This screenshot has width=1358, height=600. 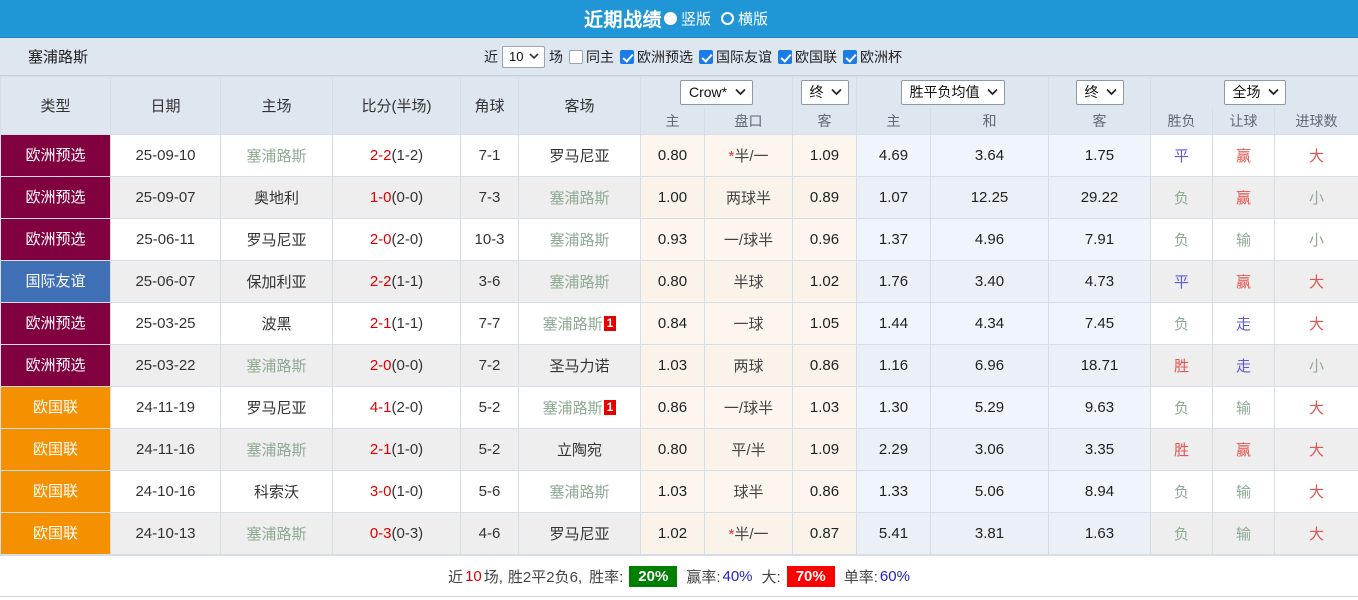 What do you see at coordinates (703, 577) in the screenshot?
I see `summary-hcprate-label: 赢率:` at bounding box center [703, 577].